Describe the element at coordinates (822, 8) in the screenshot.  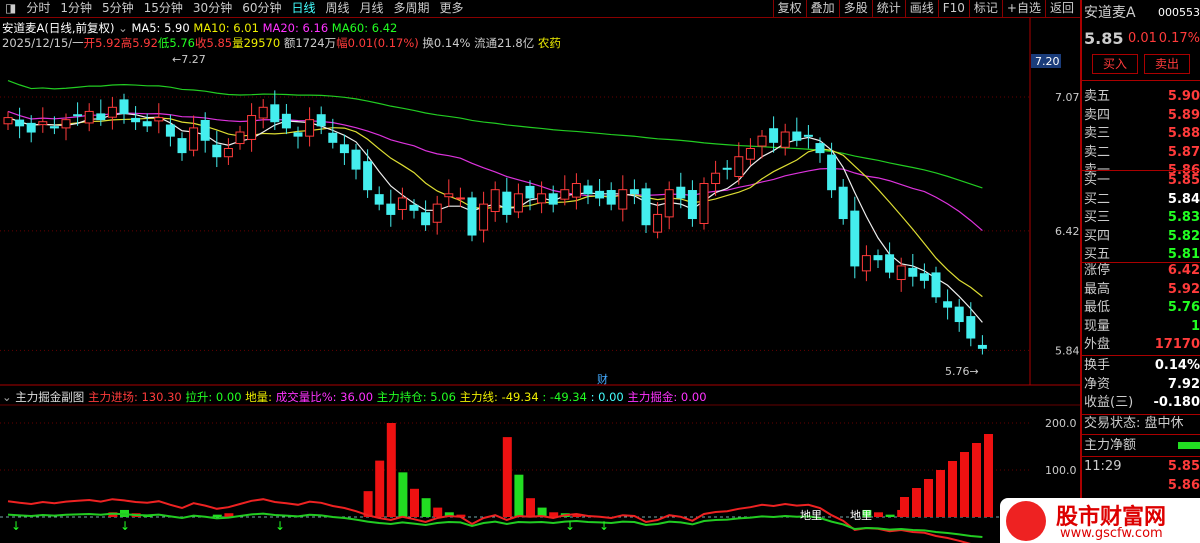
I see `toolbar-button: 叠加` at that location.